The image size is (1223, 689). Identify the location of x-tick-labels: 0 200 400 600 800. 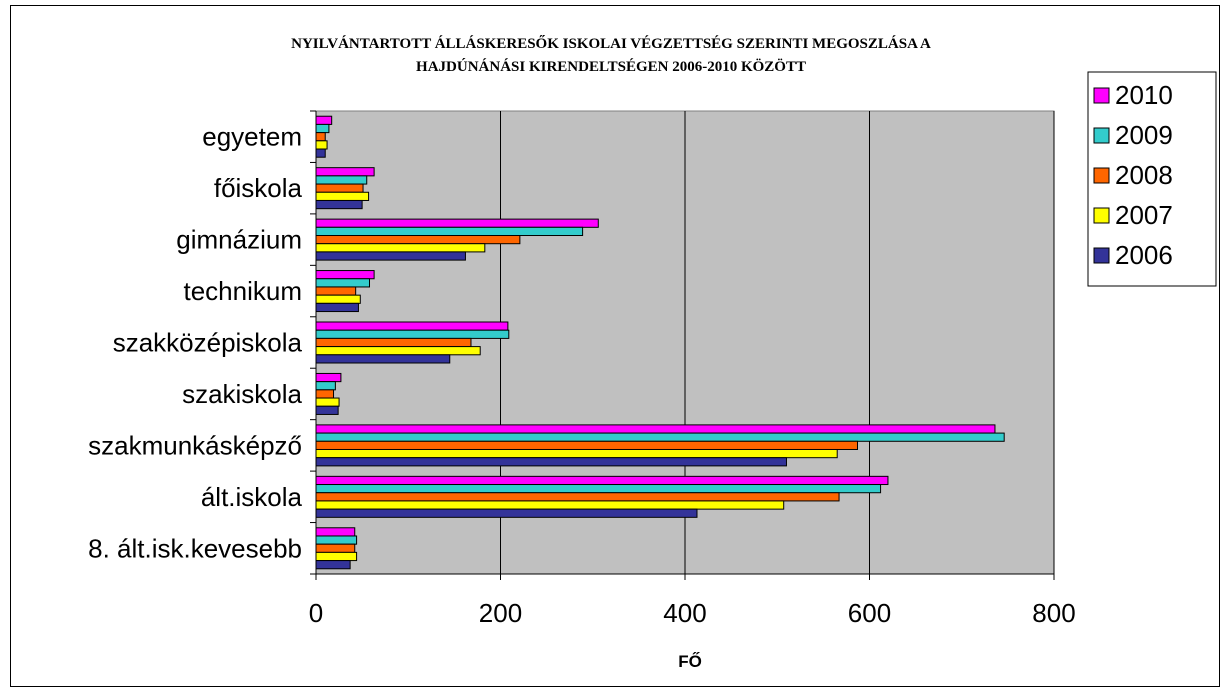
(692, 613).